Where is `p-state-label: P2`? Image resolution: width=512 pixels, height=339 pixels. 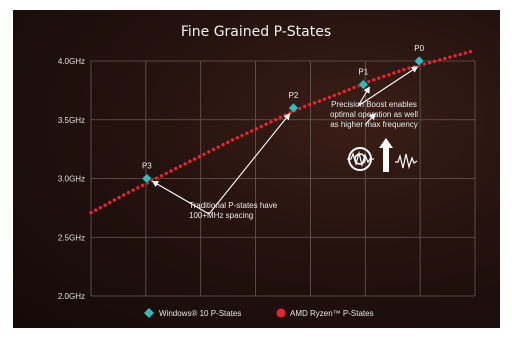 p-state-label: P2 is located at coordinates (294, 95).